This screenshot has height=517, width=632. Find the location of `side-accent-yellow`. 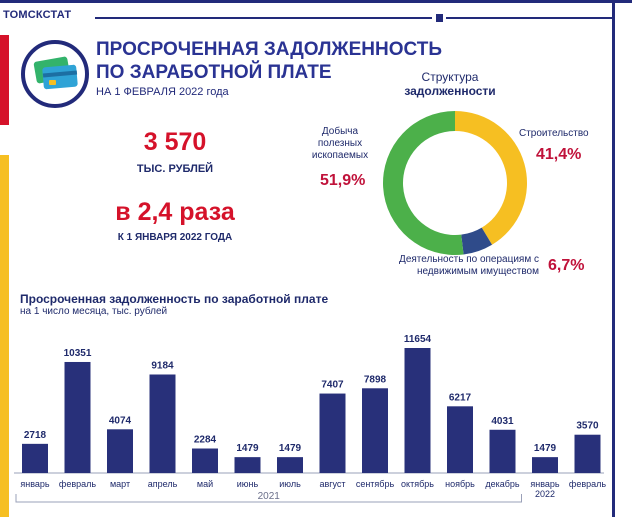

side-accent-yellow is located at coordinates (4, 336).